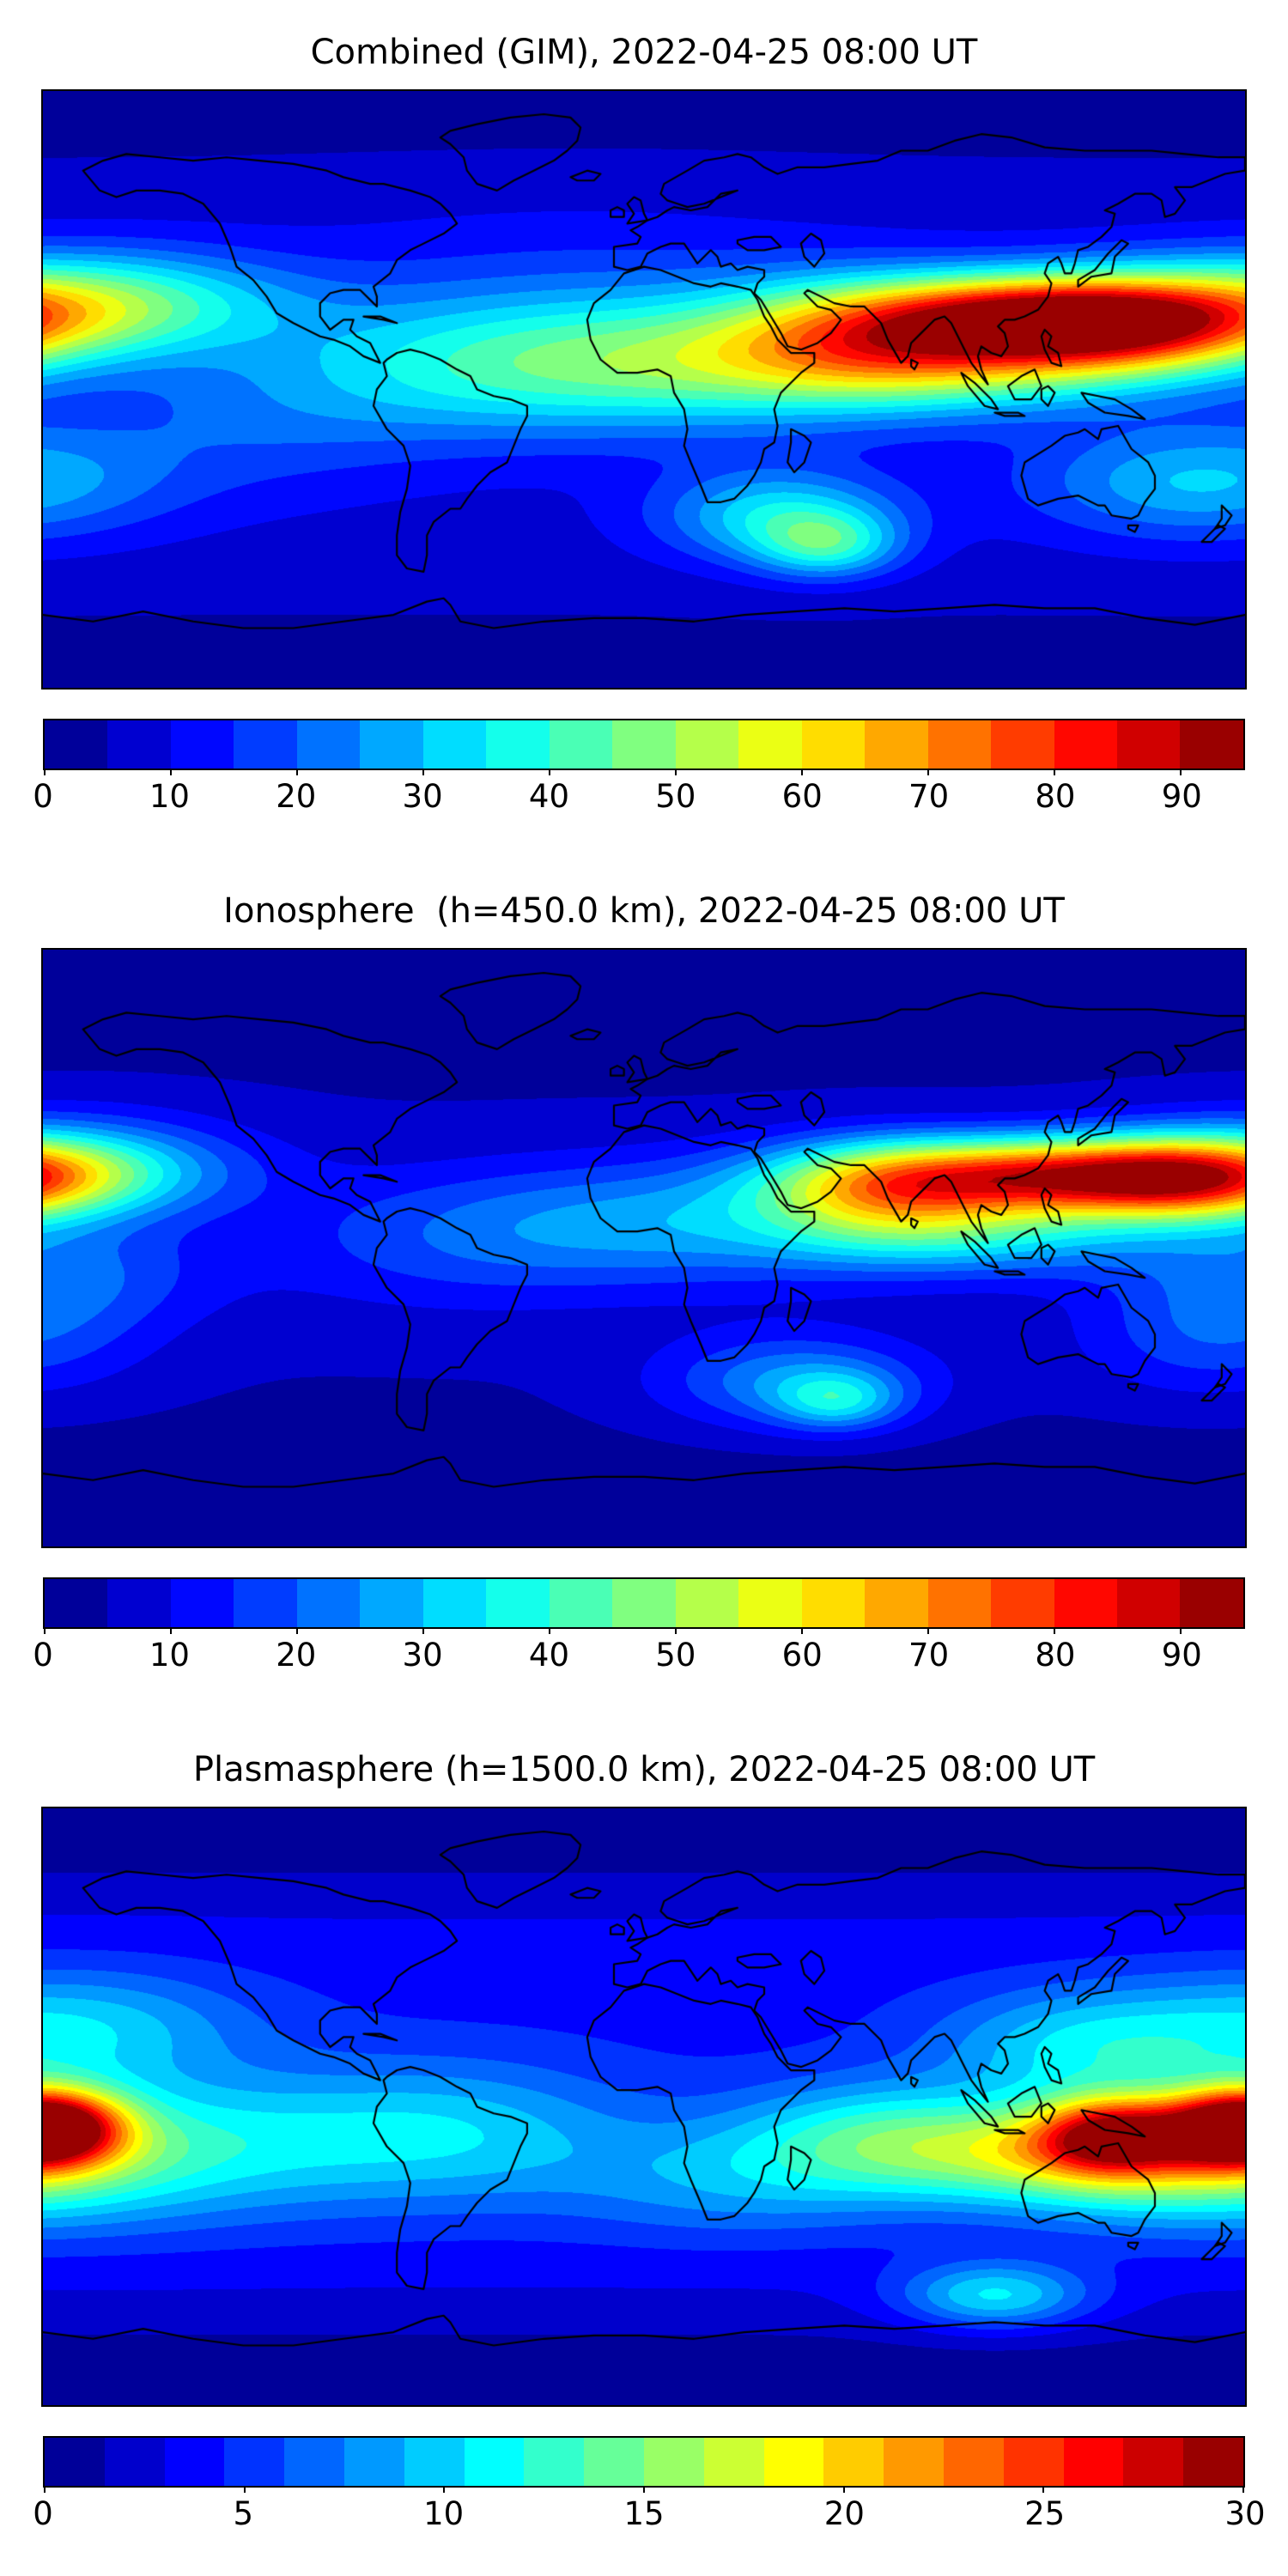 The width and height of the screenshot is (1288, 2576). I want to click on colorbar-tick-label: 60, so click(802, 797).